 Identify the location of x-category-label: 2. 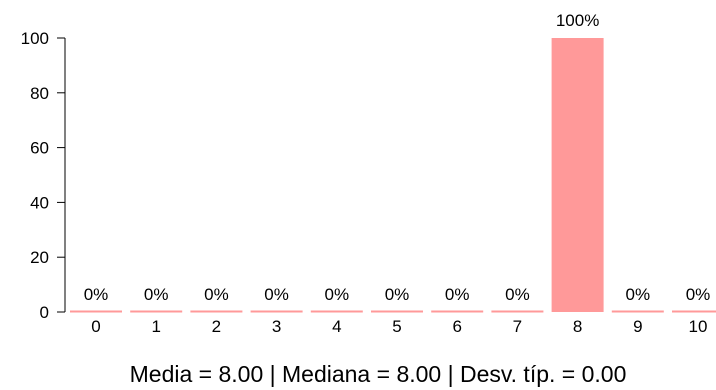
(216, 326).